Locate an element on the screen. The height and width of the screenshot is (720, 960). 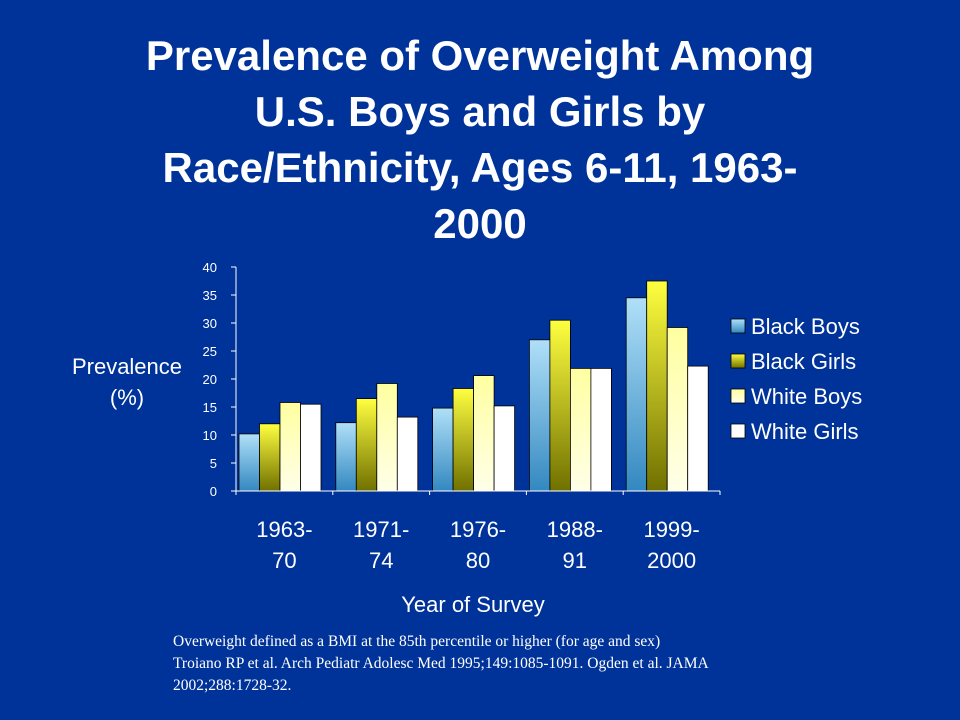
y-tick-label-5: 5 is located at coordinates (213, 463).